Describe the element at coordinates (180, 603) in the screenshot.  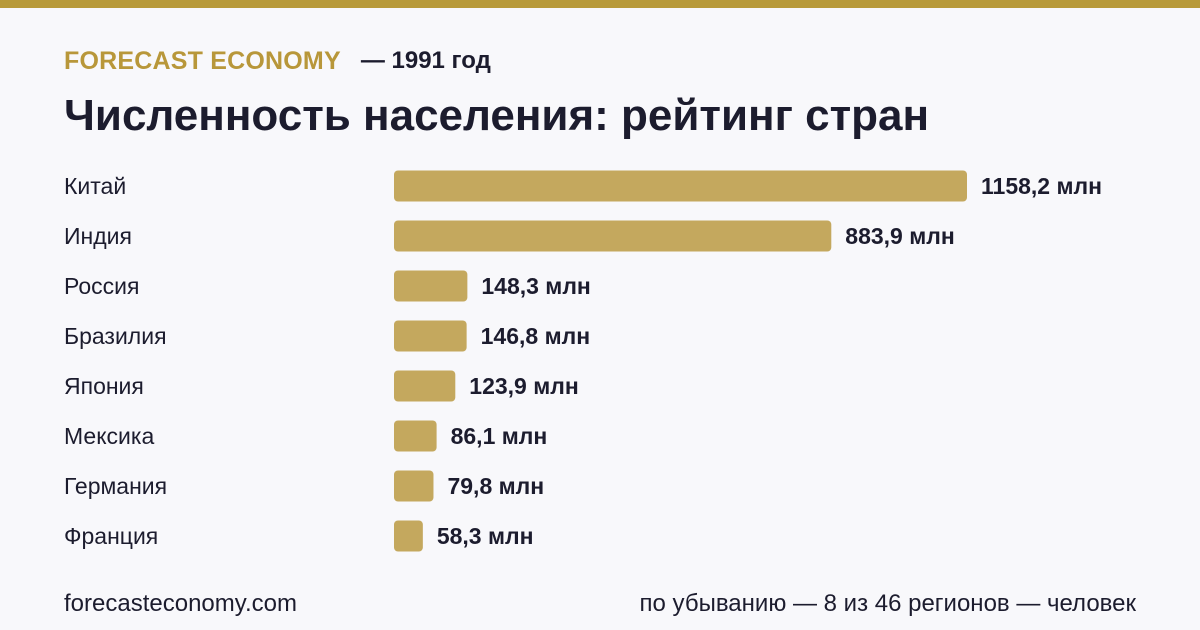
I see `footer-site: forecasteconomy.com` at that location.